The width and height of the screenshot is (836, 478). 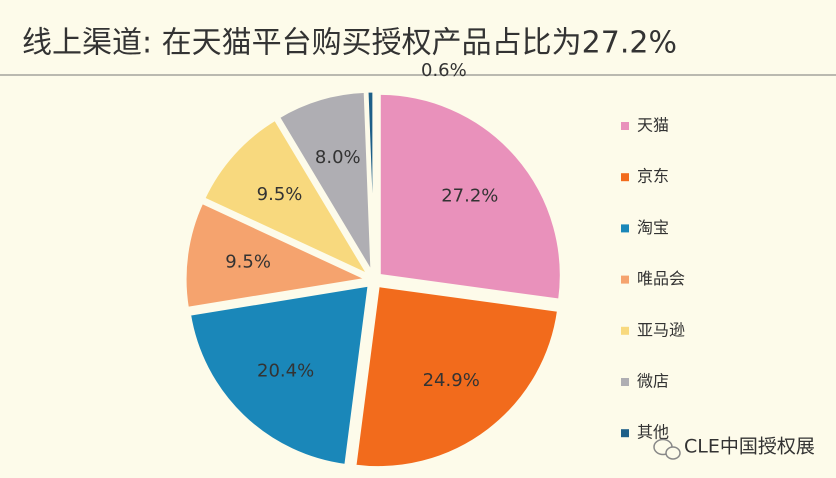 I want to click on data-label: 0.6%, so click(x=444, y=70).